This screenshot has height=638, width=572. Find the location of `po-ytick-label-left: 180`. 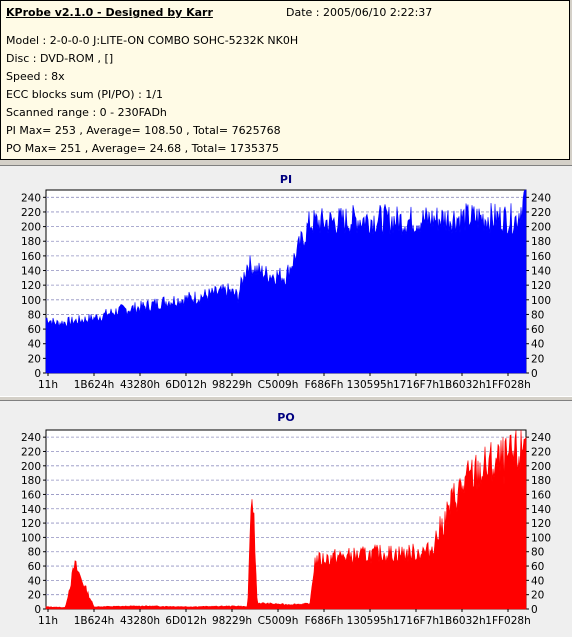

po-ytick-label-left: 180 is located at coordinates (31, 481).